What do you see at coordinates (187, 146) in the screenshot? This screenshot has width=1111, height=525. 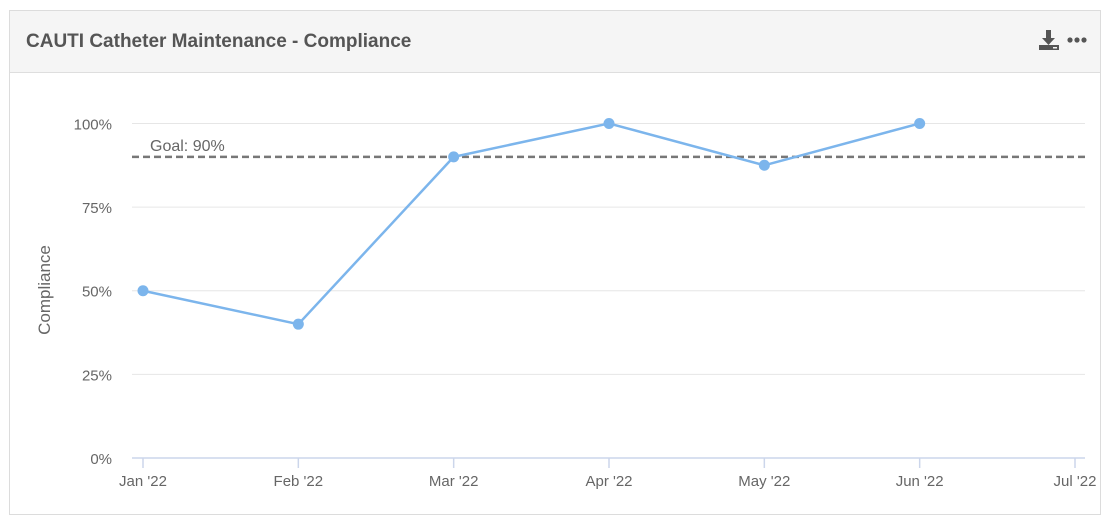 I see `goal-label: Goal: 90%` at bounding box center [187, 146].